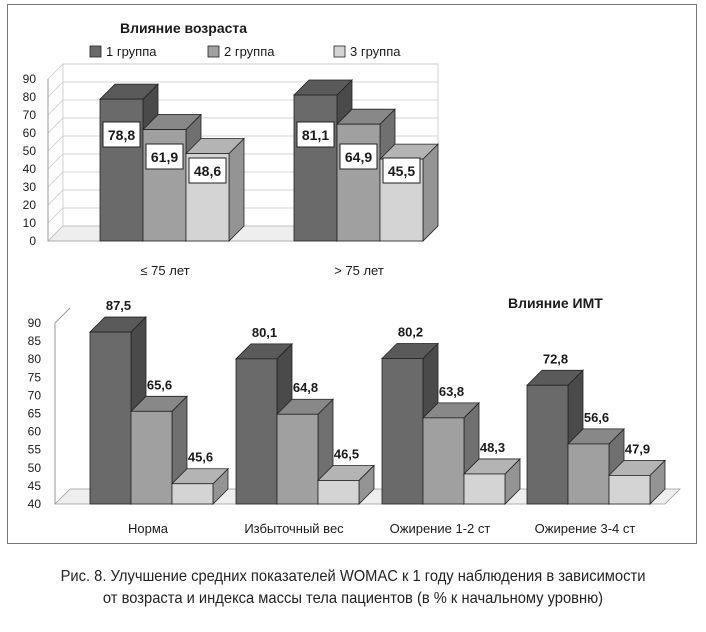 This screenshot has height=632, width=706. I want to click on age-data-label-2-3: 45,5, so click(401, 171).